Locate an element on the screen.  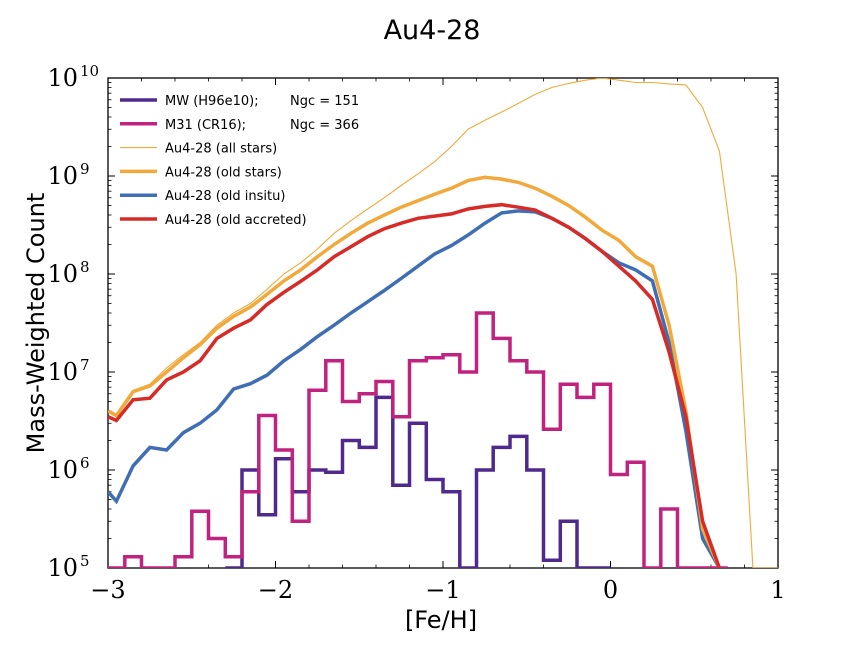
x-tick-label: −3 is located at coordinates (107, 590).